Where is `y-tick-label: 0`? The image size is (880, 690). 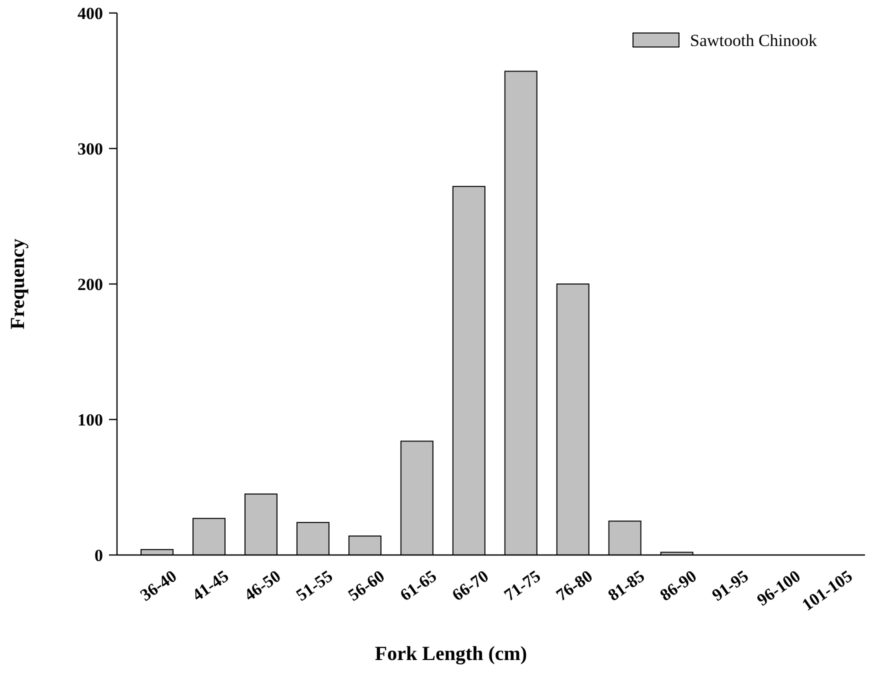
y-tick-label: 0 is located at coordinates (98, 555).